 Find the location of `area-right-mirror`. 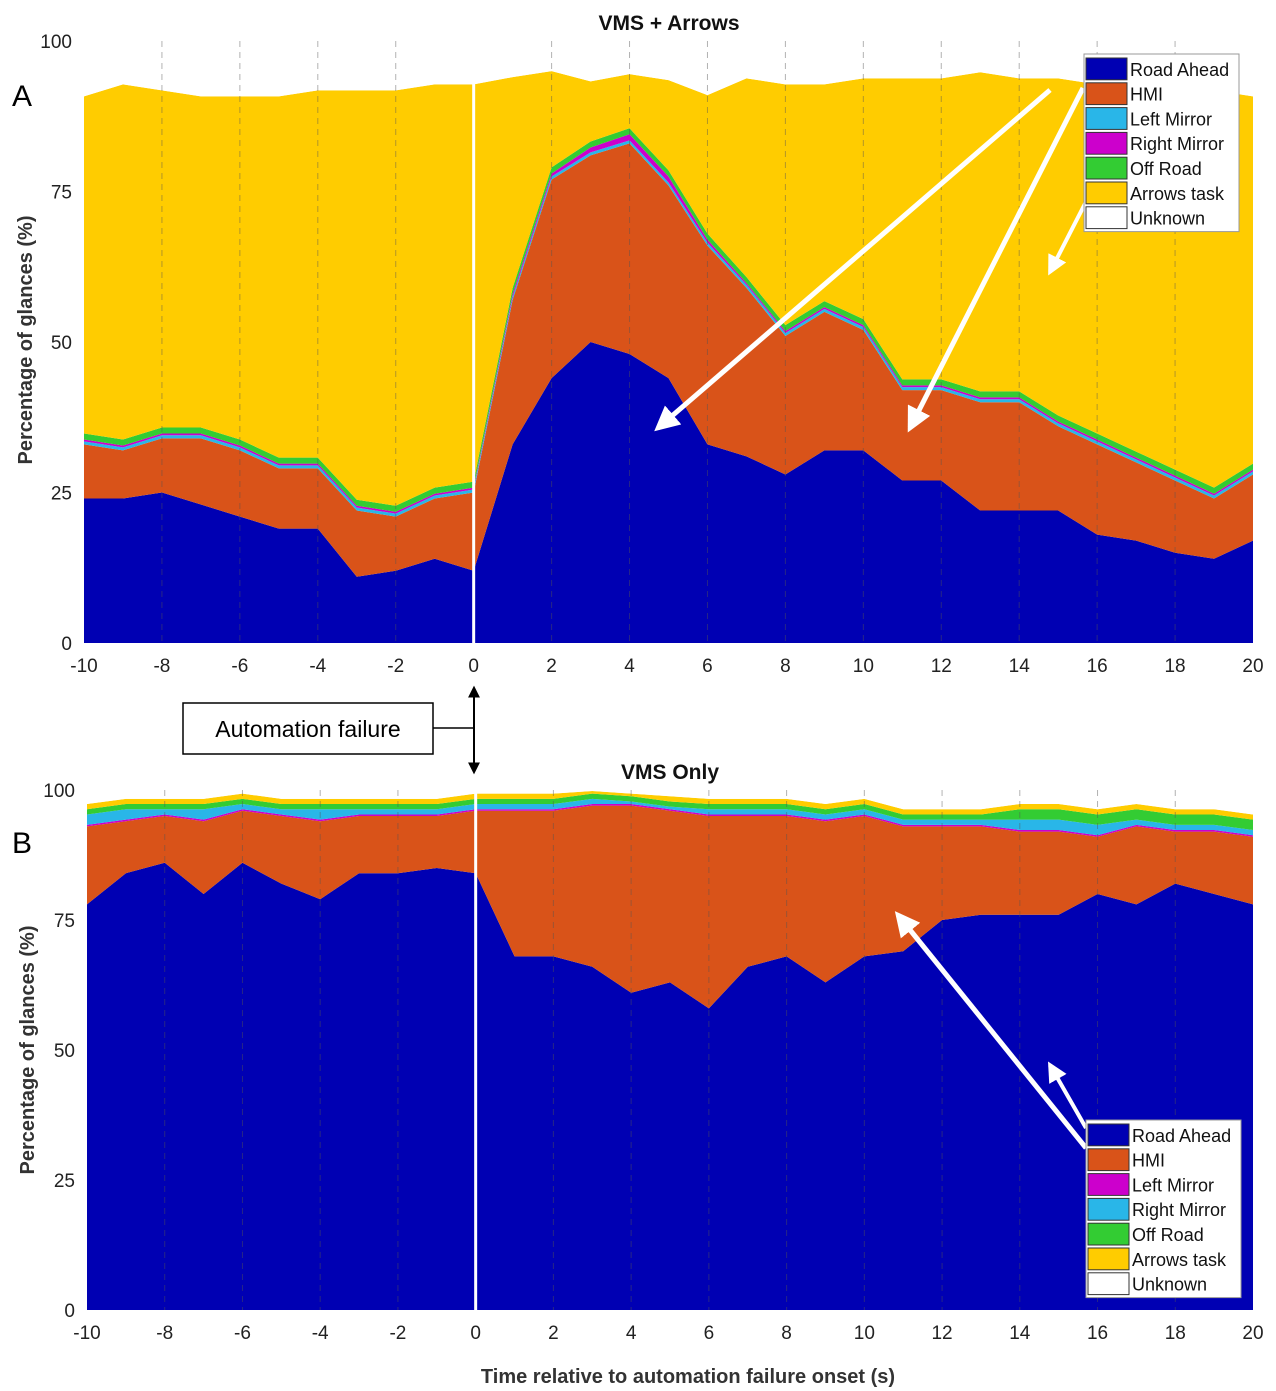

area-right-mirror is located at coordinates (670, 817).